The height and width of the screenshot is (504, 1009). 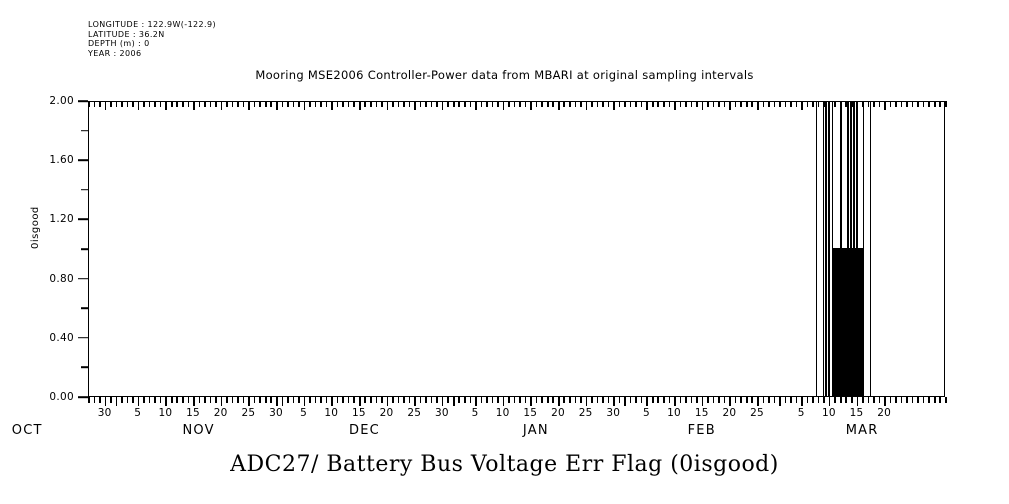 What do you see at coordinates (83, 160) in the screenshot?
I see `y-tick-major` at bounding box center [83, 160].